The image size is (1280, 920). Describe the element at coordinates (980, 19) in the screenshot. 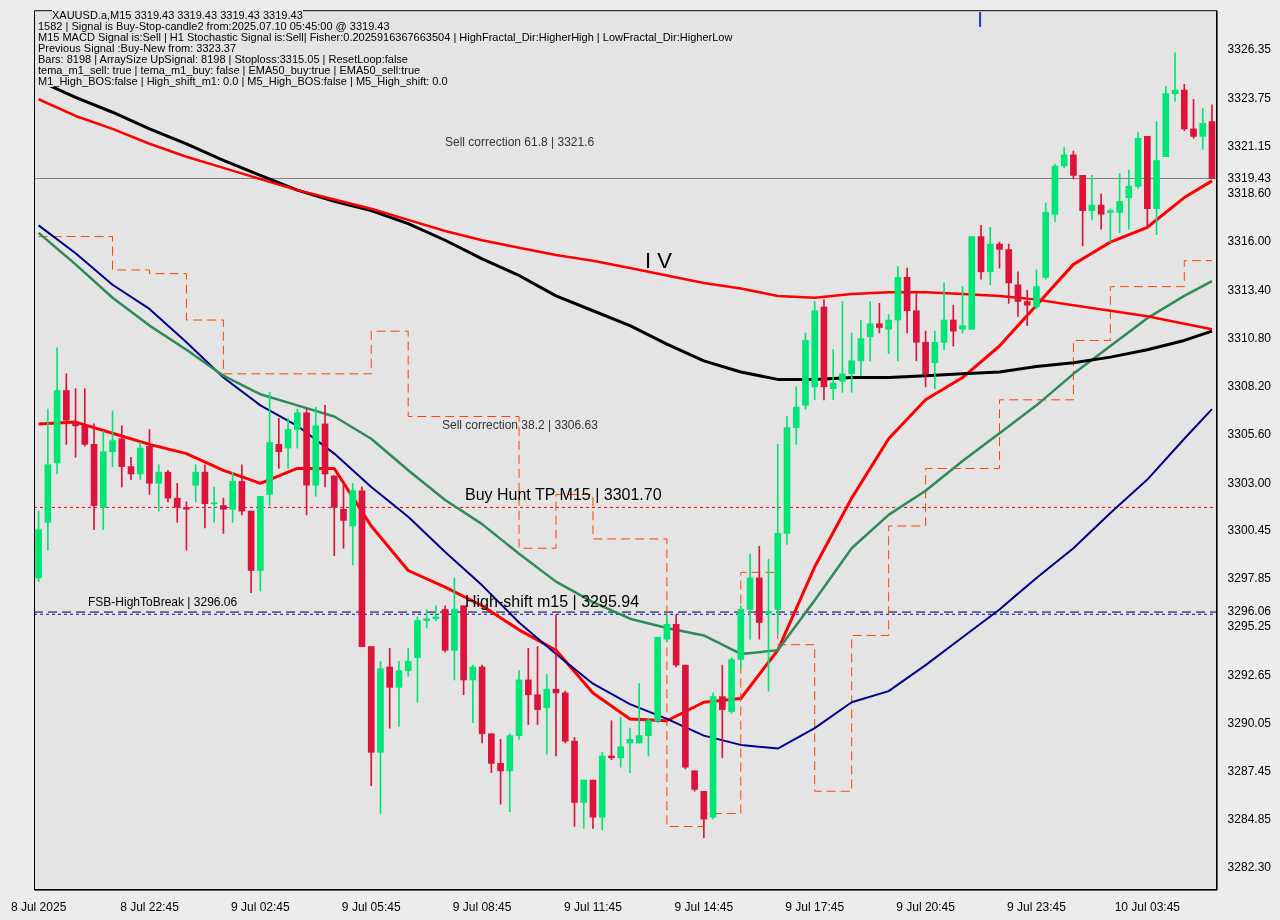

I see `annotation: I` at that location.